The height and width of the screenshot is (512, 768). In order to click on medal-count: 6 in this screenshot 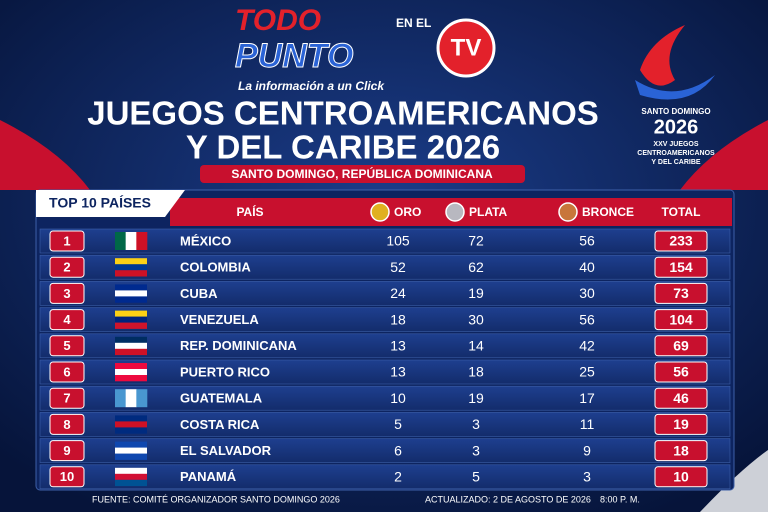, I will do `click(398, 450)`.